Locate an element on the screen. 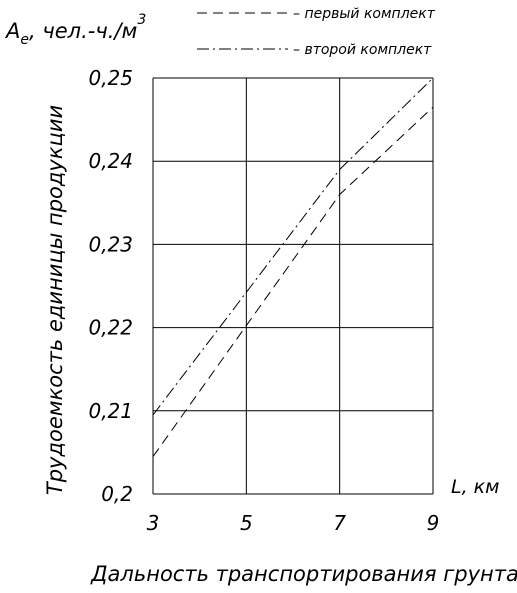  x-axis-title: Дальность транспортирования грунта is located at coordinates (303, 574).